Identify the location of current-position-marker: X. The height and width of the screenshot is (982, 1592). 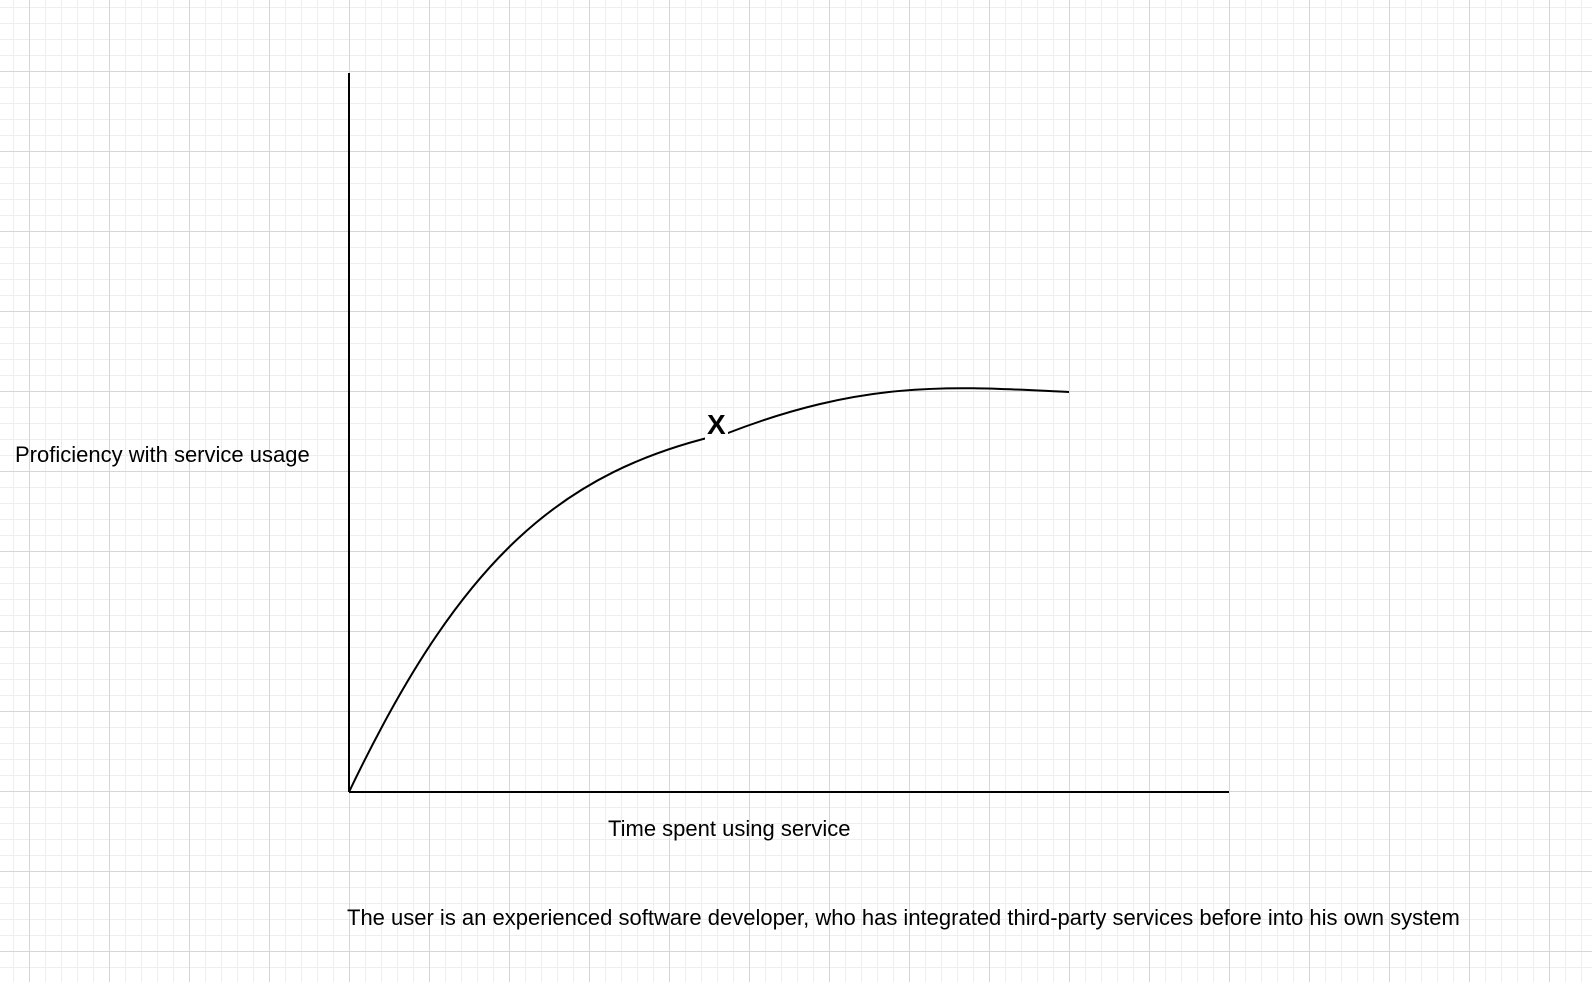
(716, 424).